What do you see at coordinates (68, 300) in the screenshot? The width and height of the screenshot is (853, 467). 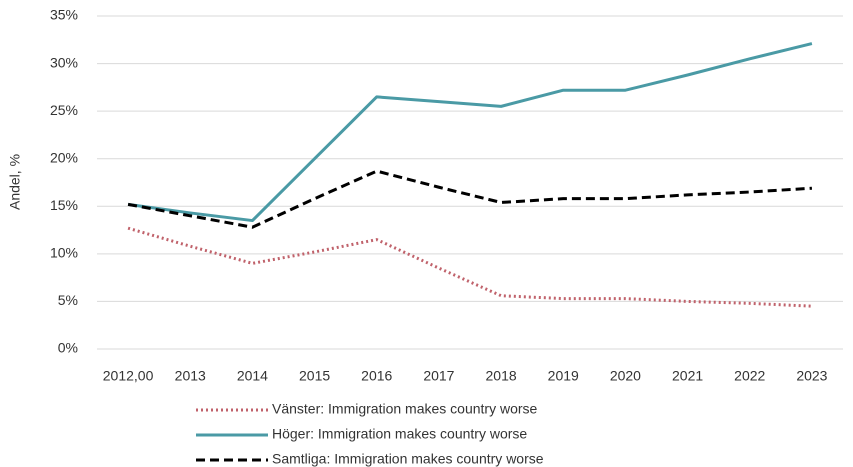 I see `y-tick-label: 5%` at bounding box center [68, 300].